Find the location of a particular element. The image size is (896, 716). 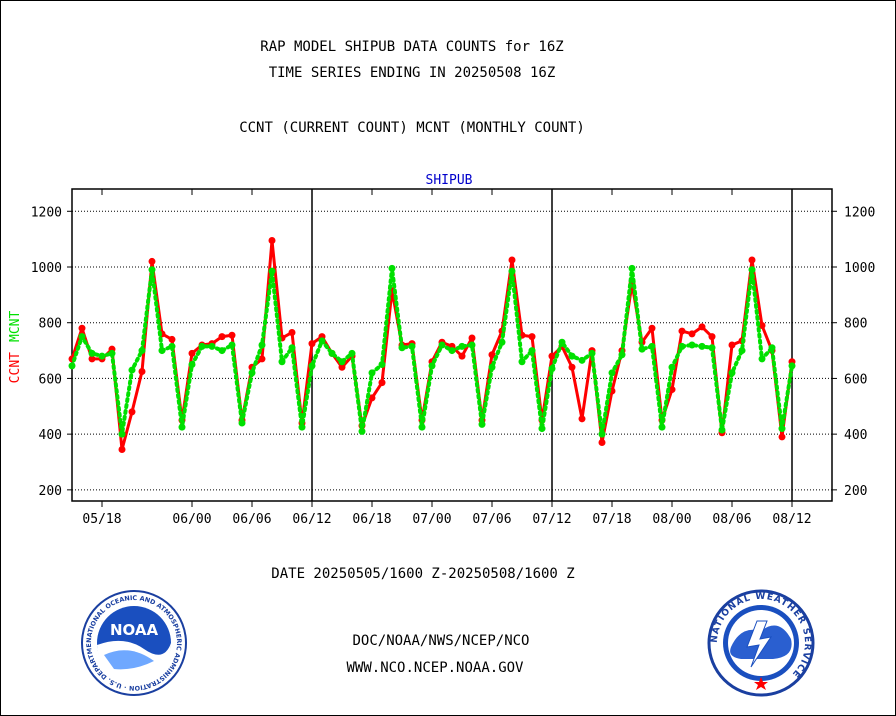

x-tick-label: 07/12 is located at coordinates (551, 519).